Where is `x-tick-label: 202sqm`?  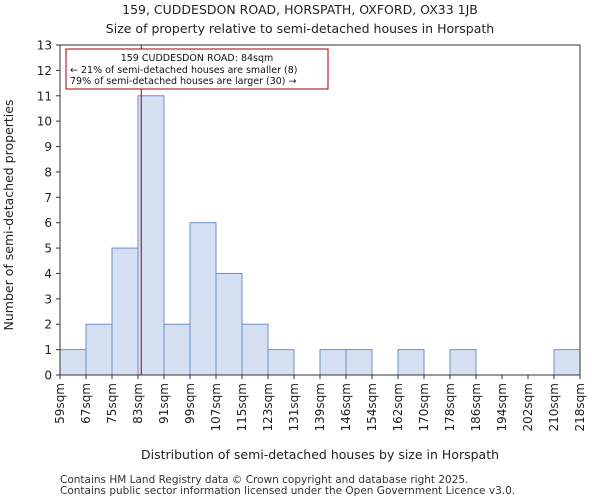
x-tick-label: 202sqm is located at coordinates (528, 407).